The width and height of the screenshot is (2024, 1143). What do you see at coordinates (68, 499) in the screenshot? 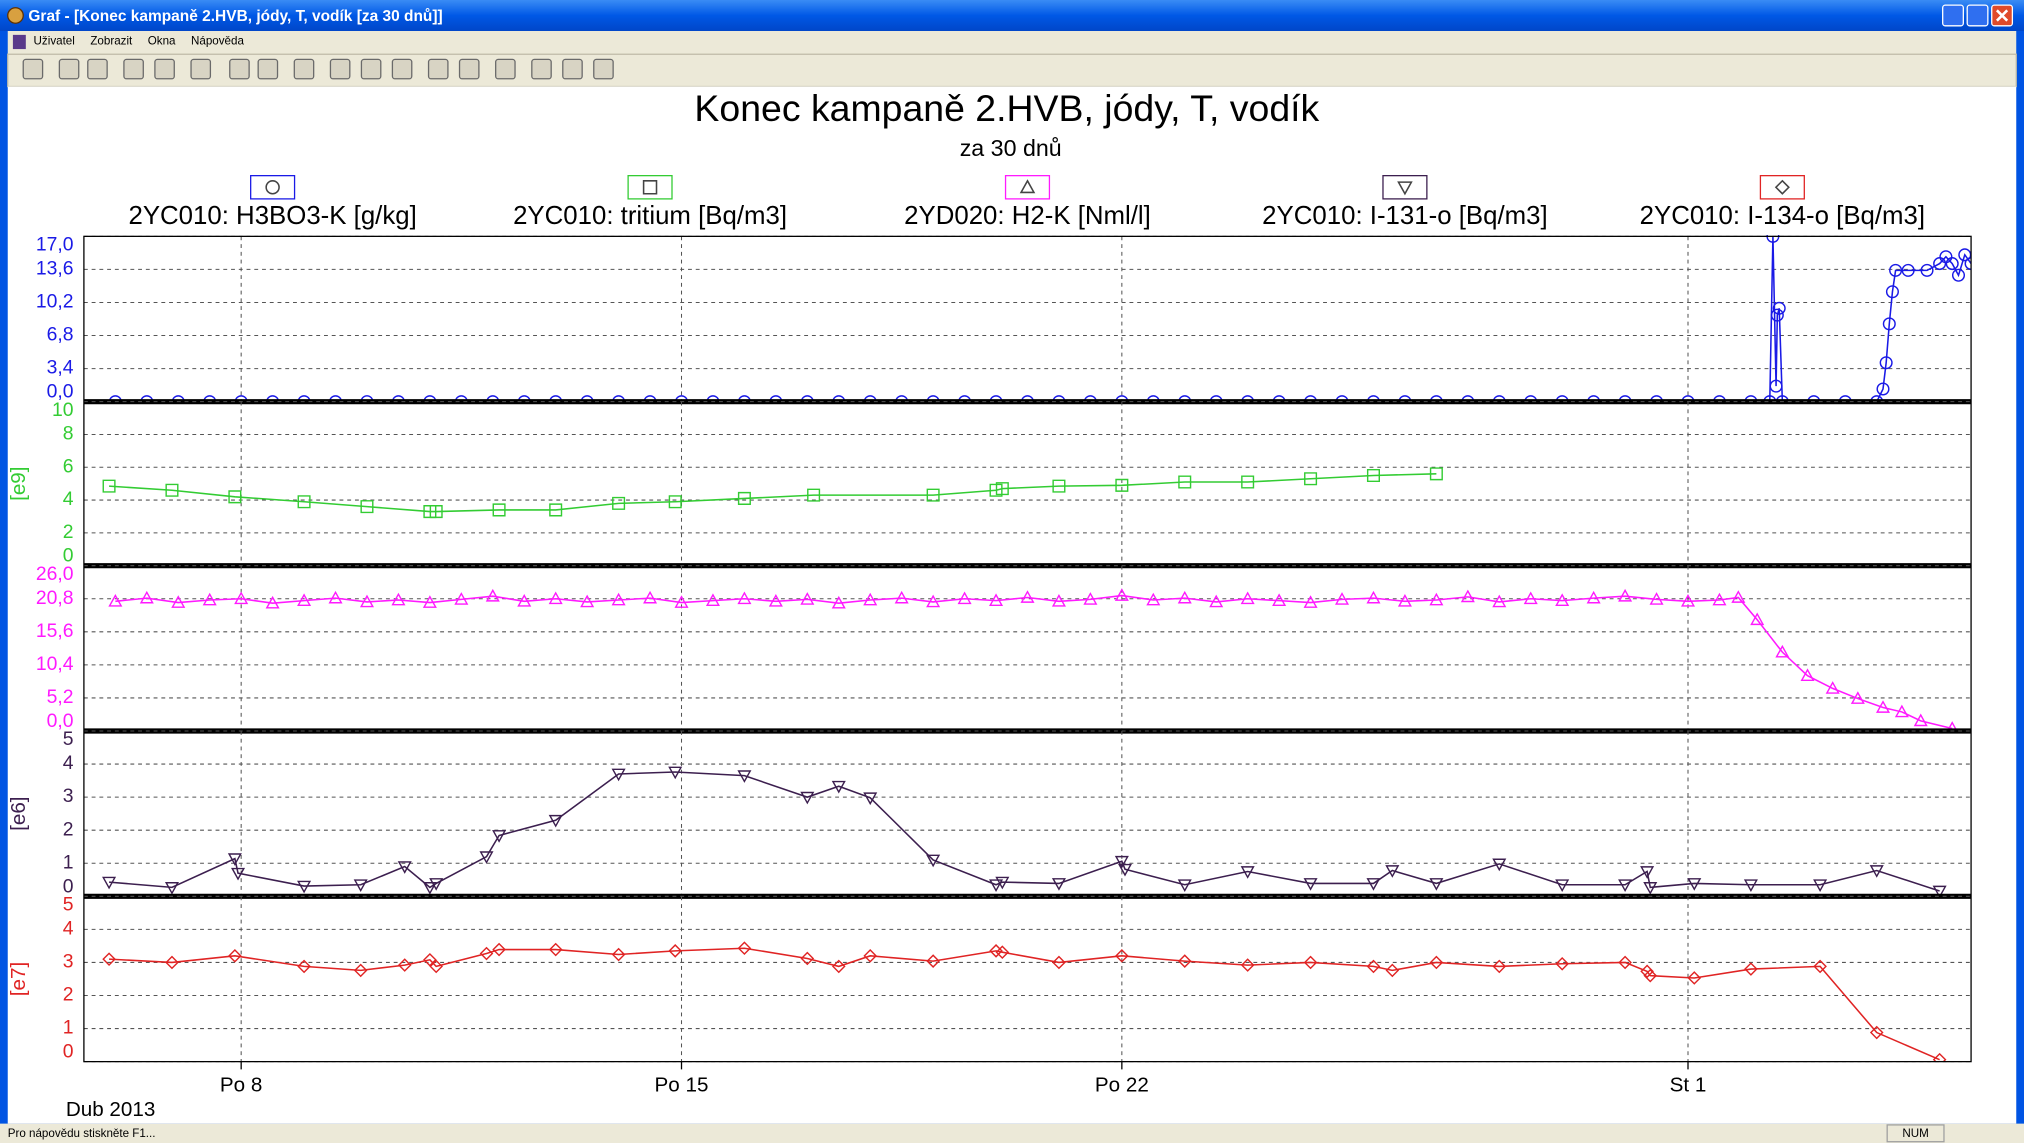
I see `y-tick-label: 4` at bounding box center [68, 499].